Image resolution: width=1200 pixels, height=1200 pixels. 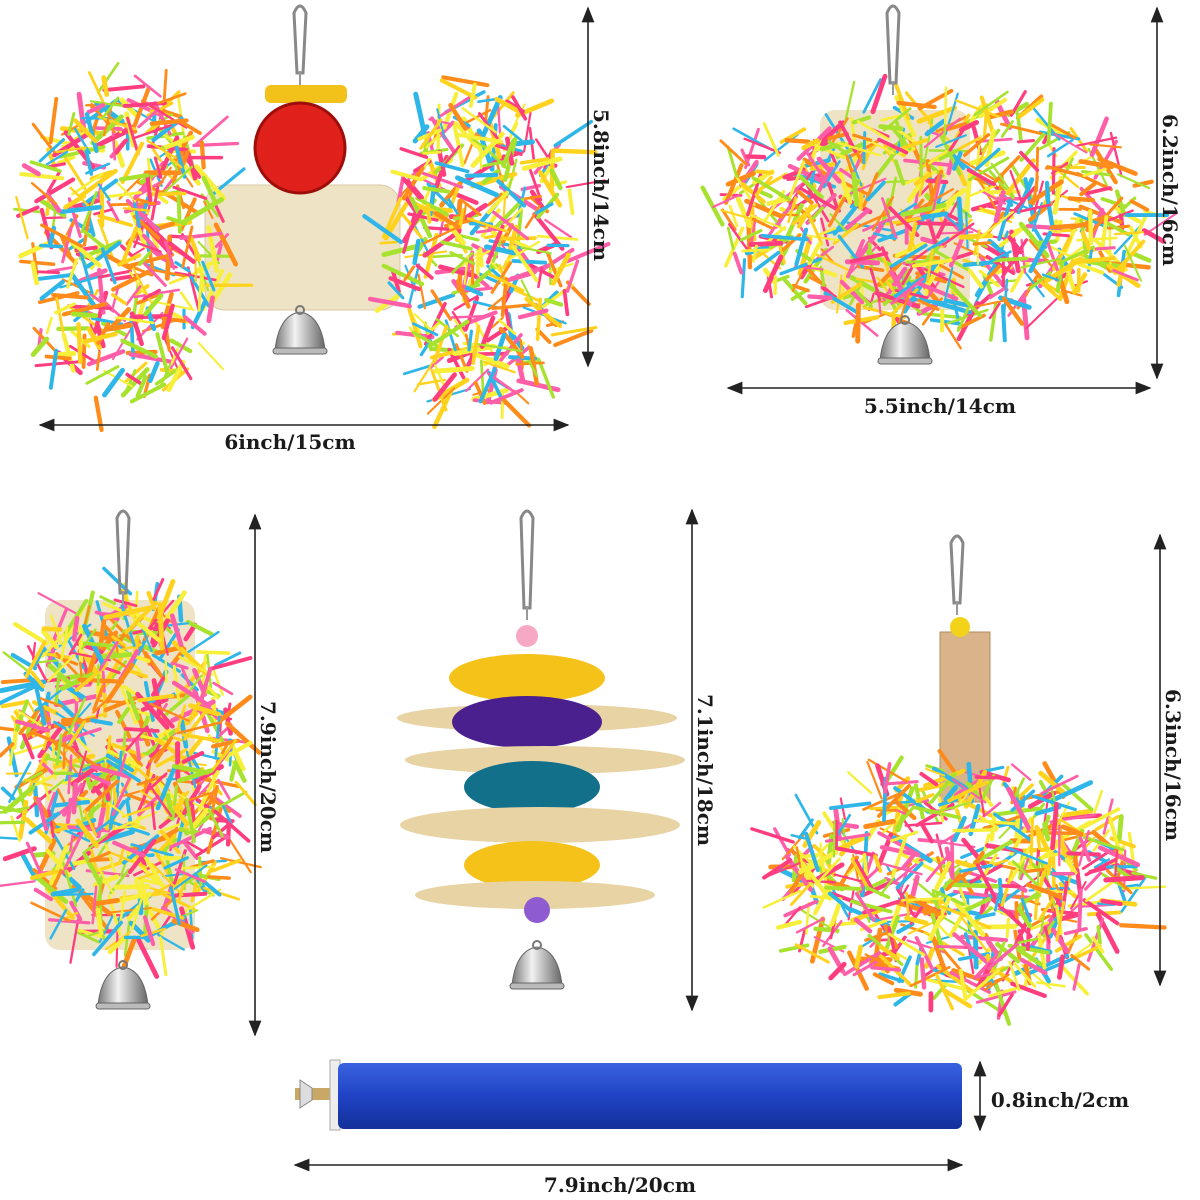 I want to click on width-label-2: 5.5inch/14cm, so click(x=940, y=406).